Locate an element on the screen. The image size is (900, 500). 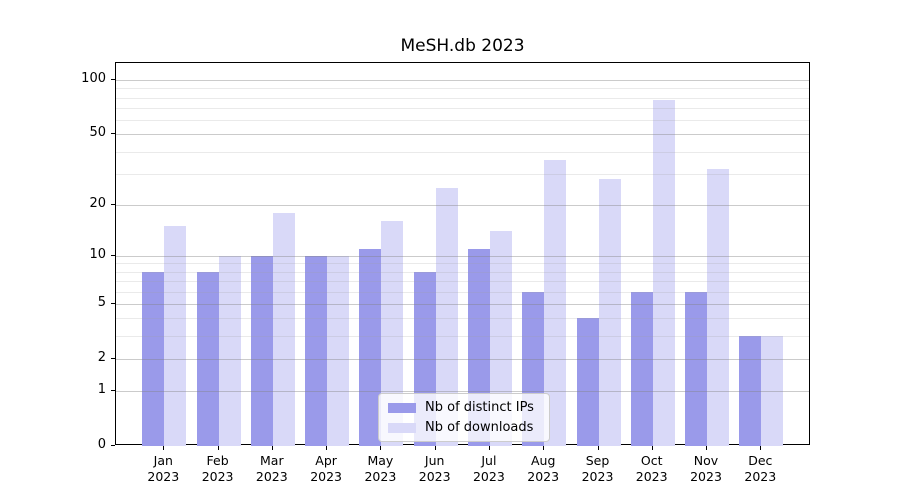
x-tick-label: Jul 2023 is located at coordinates (488, 468).